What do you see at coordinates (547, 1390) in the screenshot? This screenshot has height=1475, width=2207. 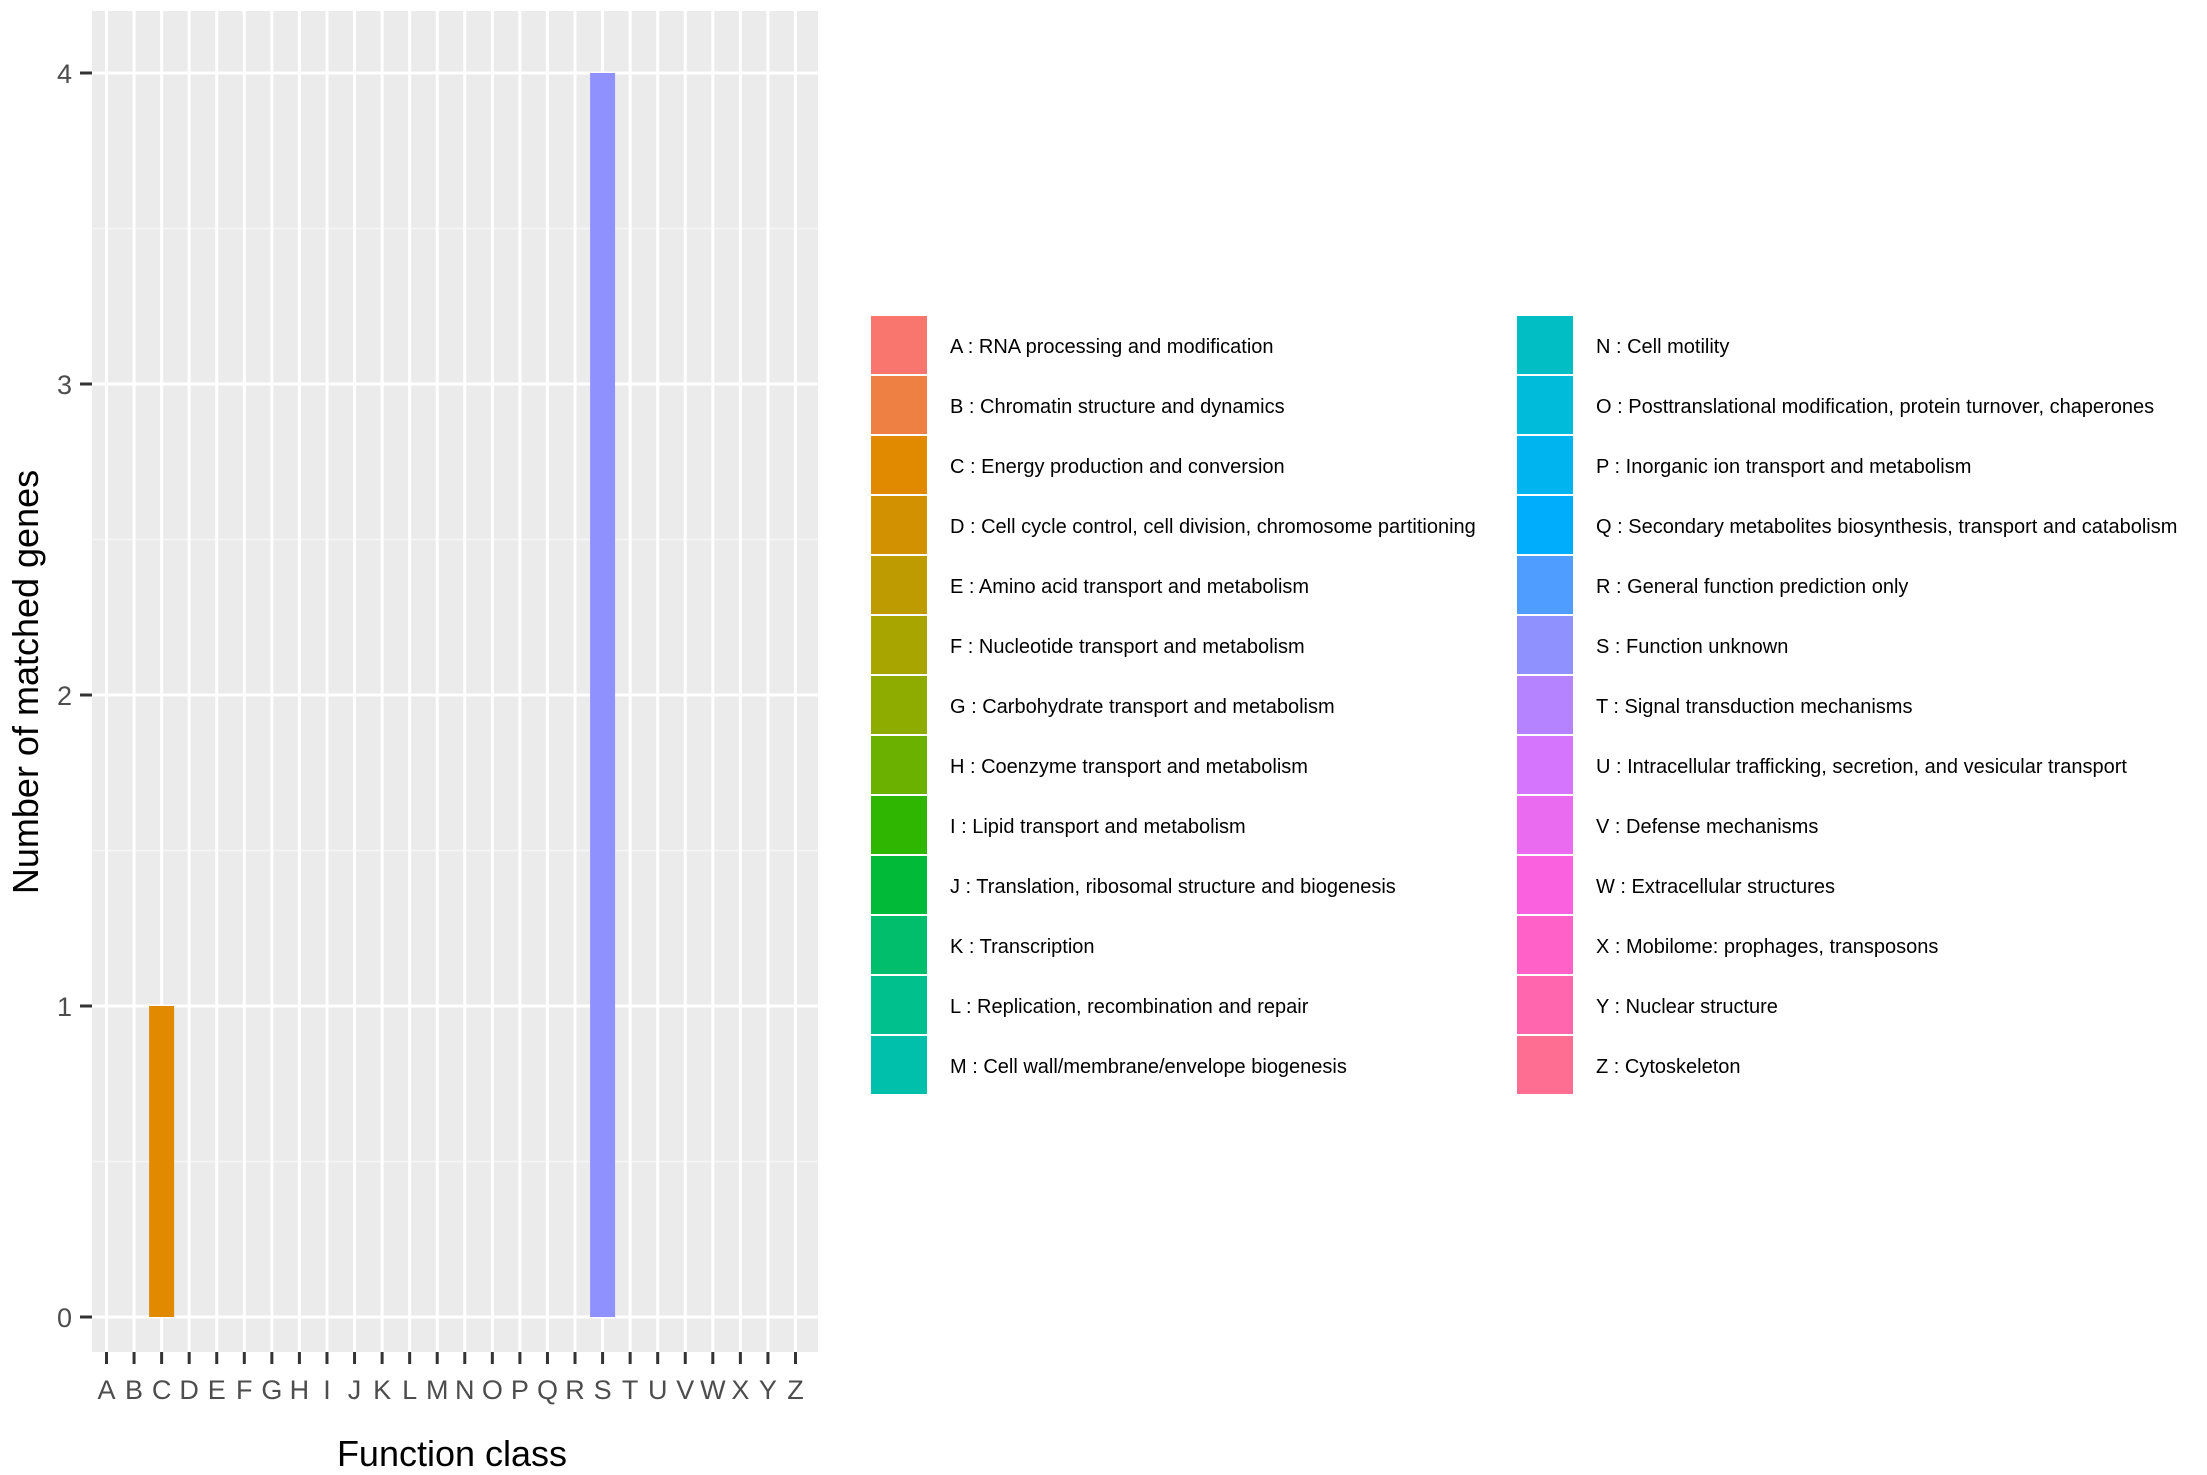 I see `x-tick-label: Q` at bounding box center [547, 1390].